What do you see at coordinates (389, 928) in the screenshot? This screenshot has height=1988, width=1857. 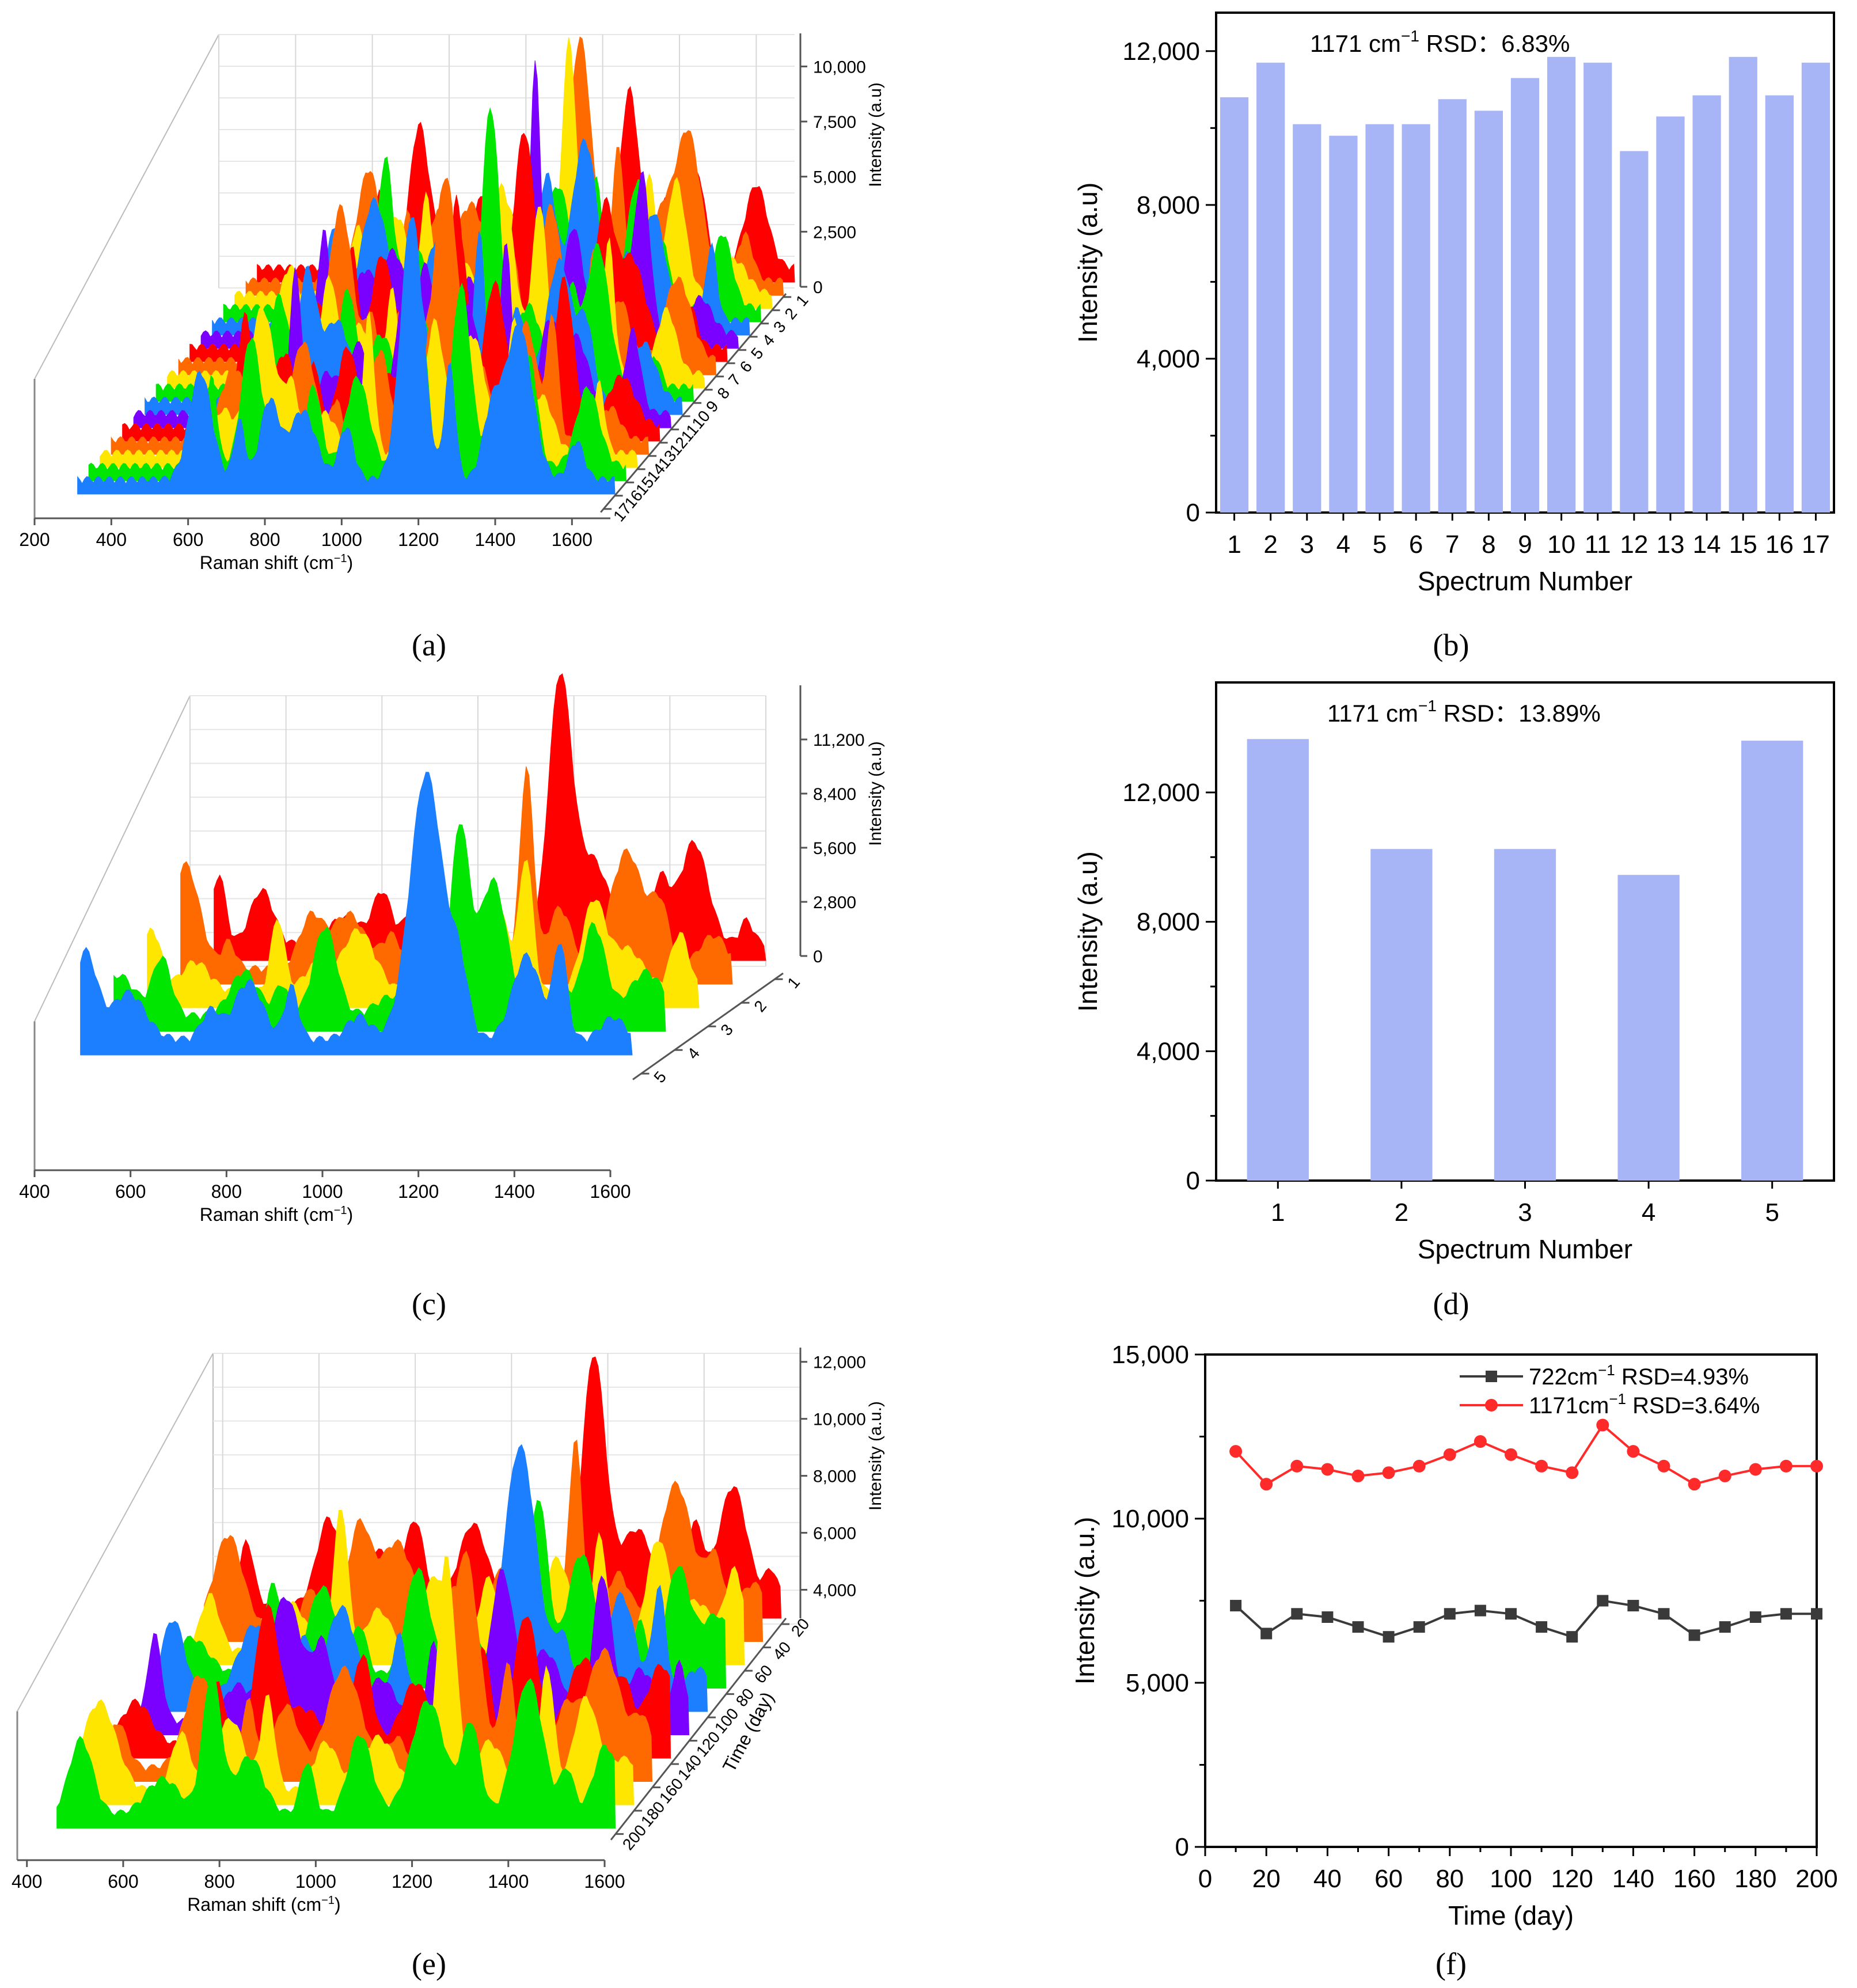 I see `spectrum-trace` at bounding box center [389, 928].